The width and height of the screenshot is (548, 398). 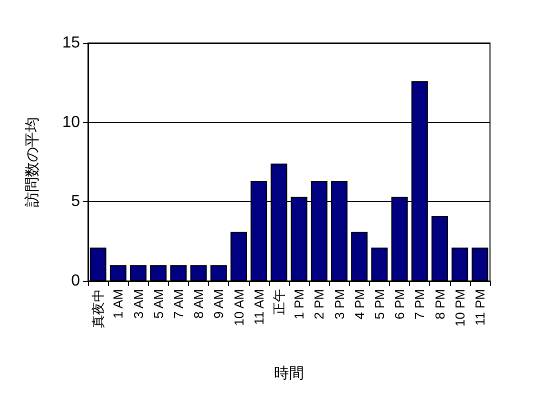 What do you see at coordinates (319, 304) in the screenshot?
I see `x-tick-label: 2 PM` at bounding box center [319, 304].